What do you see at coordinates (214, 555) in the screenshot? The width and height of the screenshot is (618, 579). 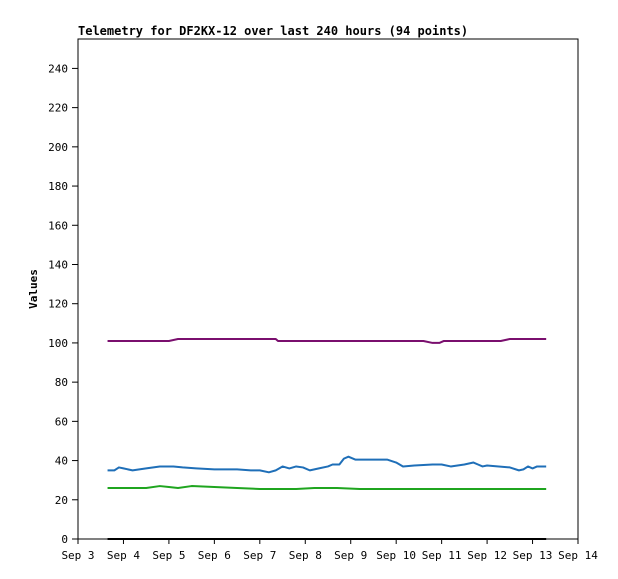 I see `x-tick-label: Sep 6` at bounding box center [214, 555].